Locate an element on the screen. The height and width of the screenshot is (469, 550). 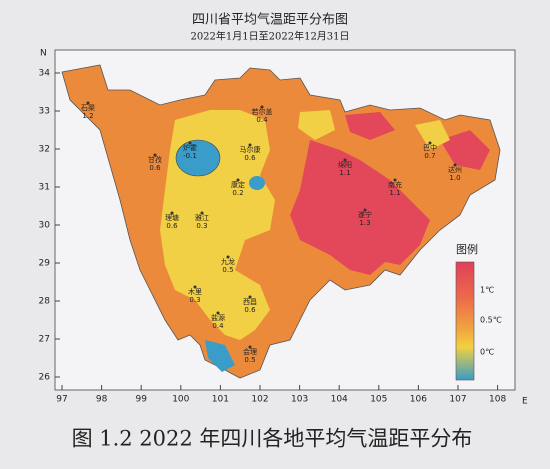
lon-tick-label: 103 is located at coordinates (299, 400).